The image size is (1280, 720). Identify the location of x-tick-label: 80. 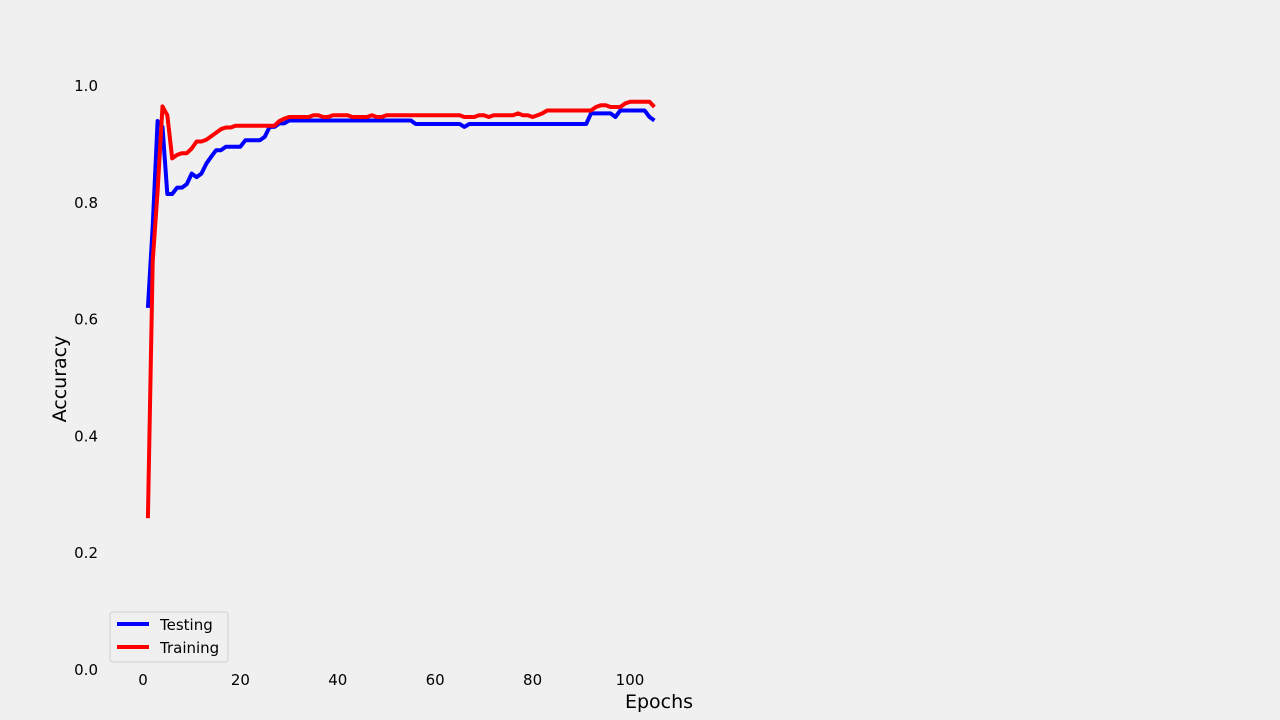
(532, 680).